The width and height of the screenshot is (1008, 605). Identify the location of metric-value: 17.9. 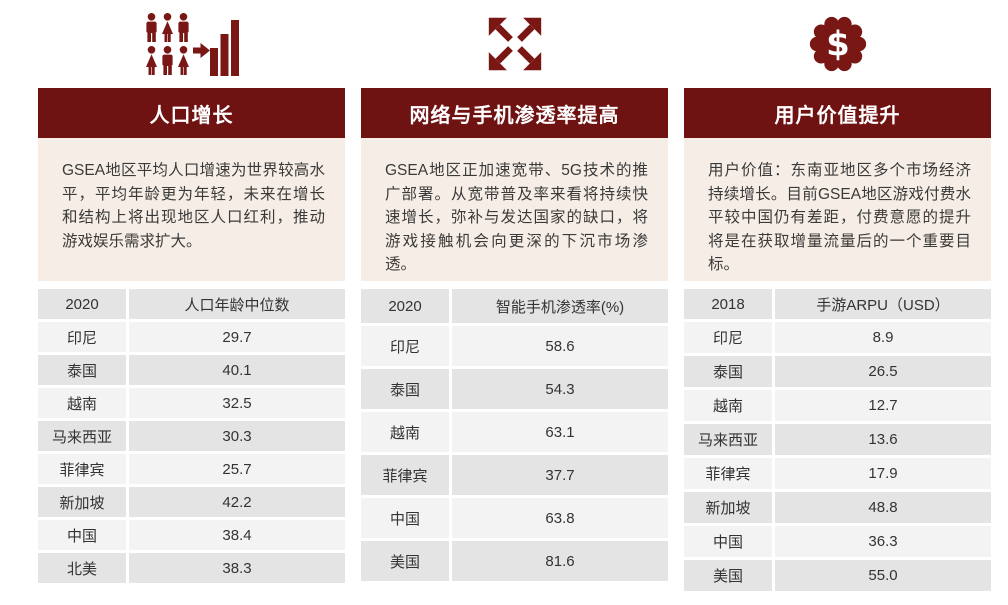
(883, 473).